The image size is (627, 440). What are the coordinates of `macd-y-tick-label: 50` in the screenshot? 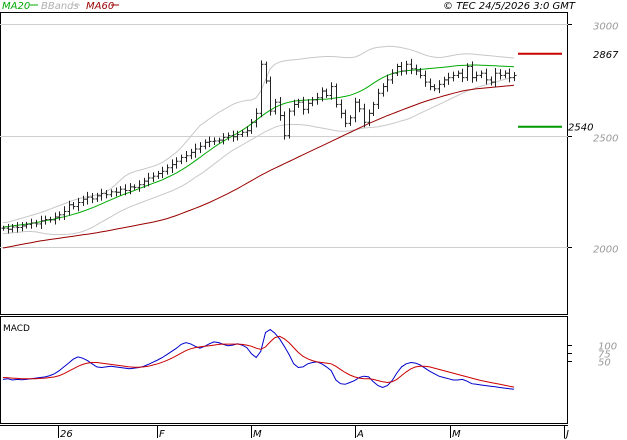 It's located at (604, 363).